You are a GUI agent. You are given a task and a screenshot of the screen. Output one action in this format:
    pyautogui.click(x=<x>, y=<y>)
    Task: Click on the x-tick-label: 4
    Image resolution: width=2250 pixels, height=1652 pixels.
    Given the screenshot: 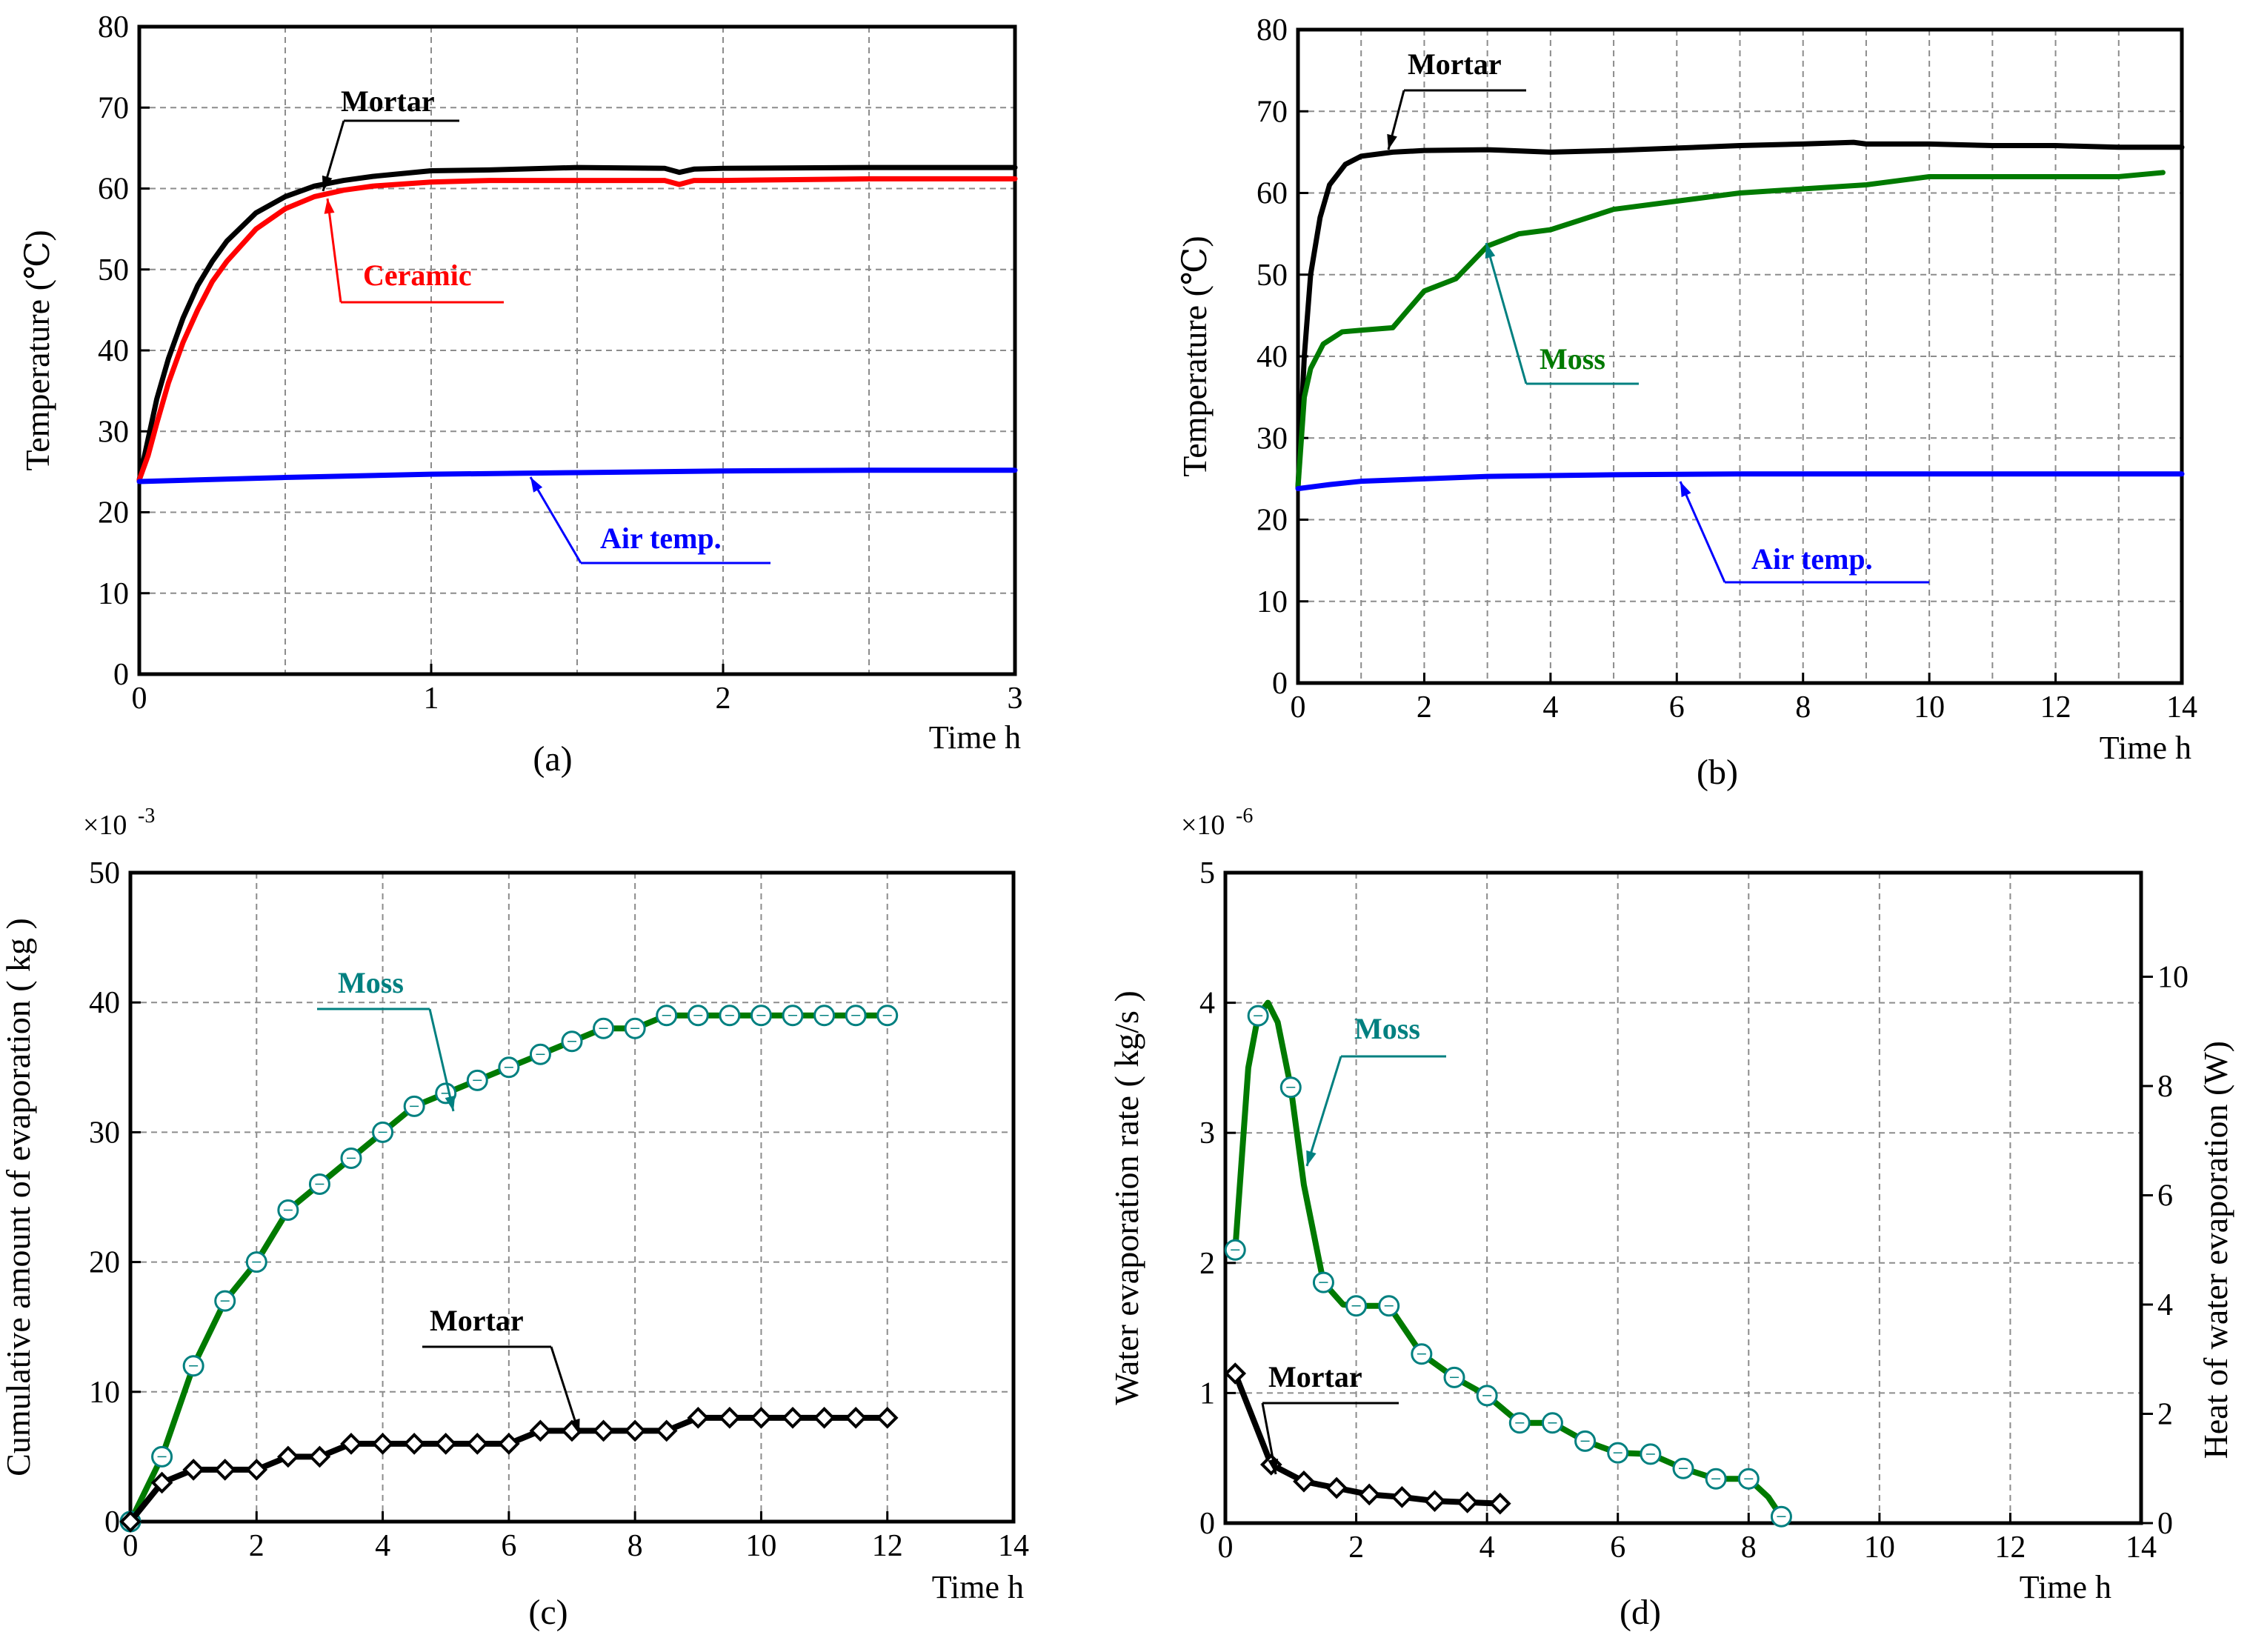 What is the action you would take?
    pyautogui.click(x=1487, y=1548)
    